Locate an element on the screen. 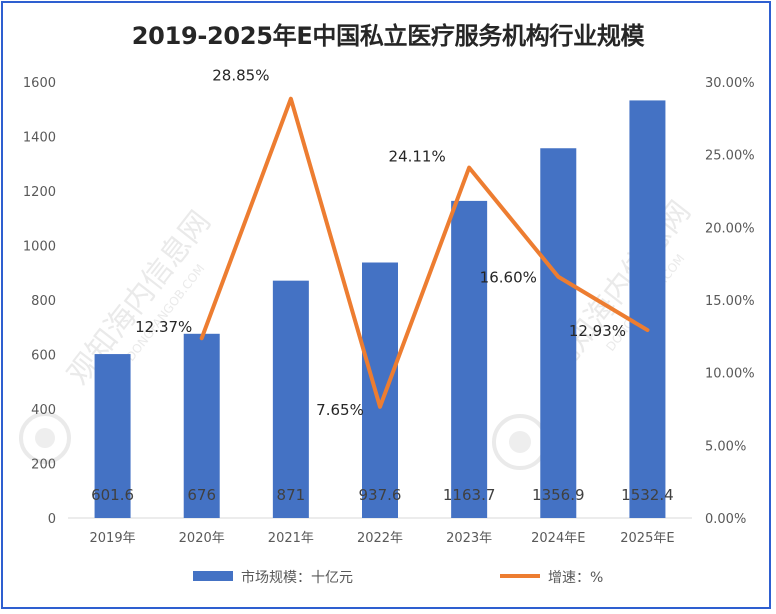 This screenshot has height=614, width=776. bar-data-label: 601.6 is located at coordinates (112, 495).